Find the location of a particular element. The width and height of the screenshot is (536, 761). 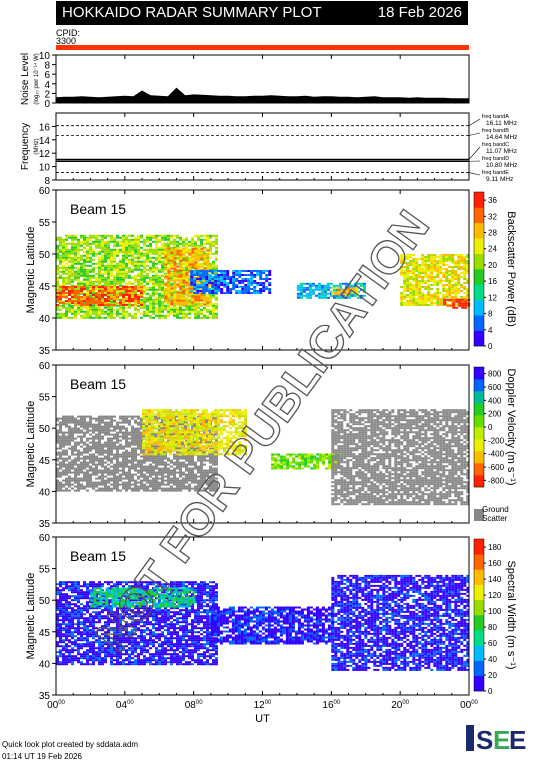

x-tick-label: 1200 is located at coordinates (263, 705).